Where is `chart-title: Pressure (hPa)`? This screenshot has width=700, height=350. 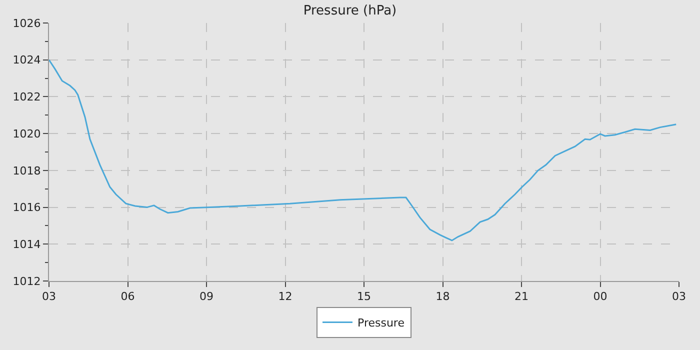 chart-title: Pressure (hPa) is located at coordinates (350, 10).